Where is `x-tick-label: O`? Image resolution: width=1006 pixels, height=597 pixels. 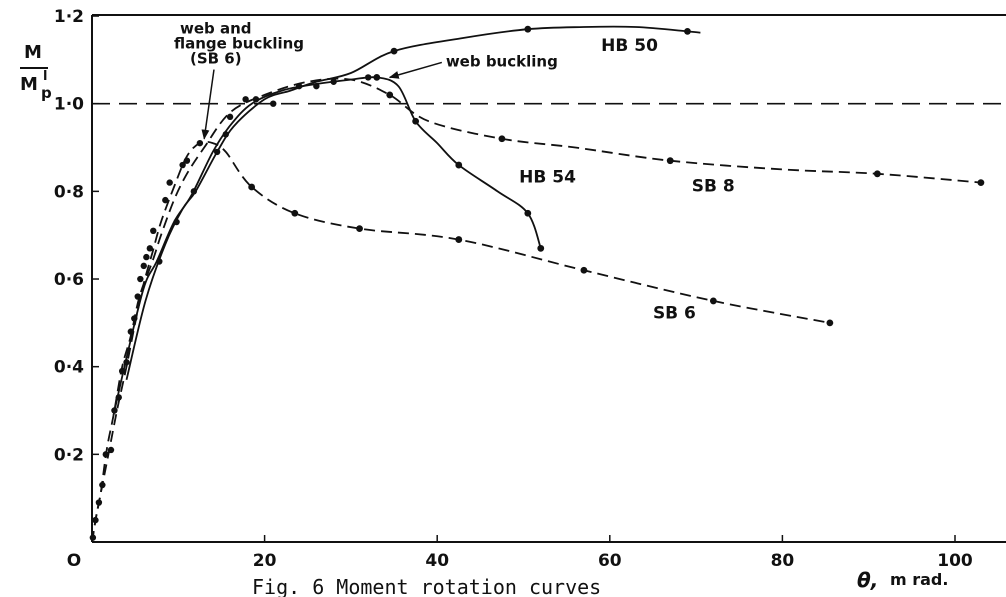
x-tick-label: O is located at coordinates (74, 561).